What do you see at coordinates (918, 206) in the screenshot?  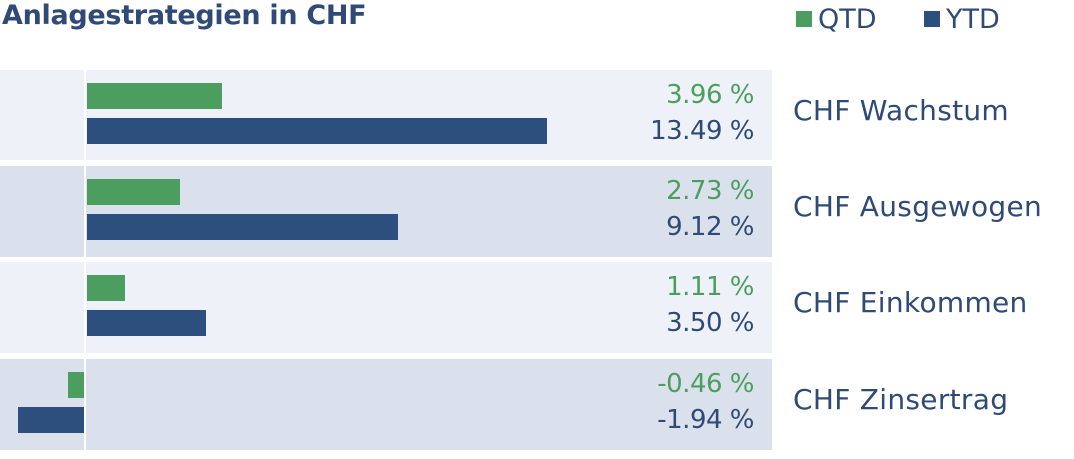 I see `category-label: CHF Ausgewogen` at bounding box center [918, 206].